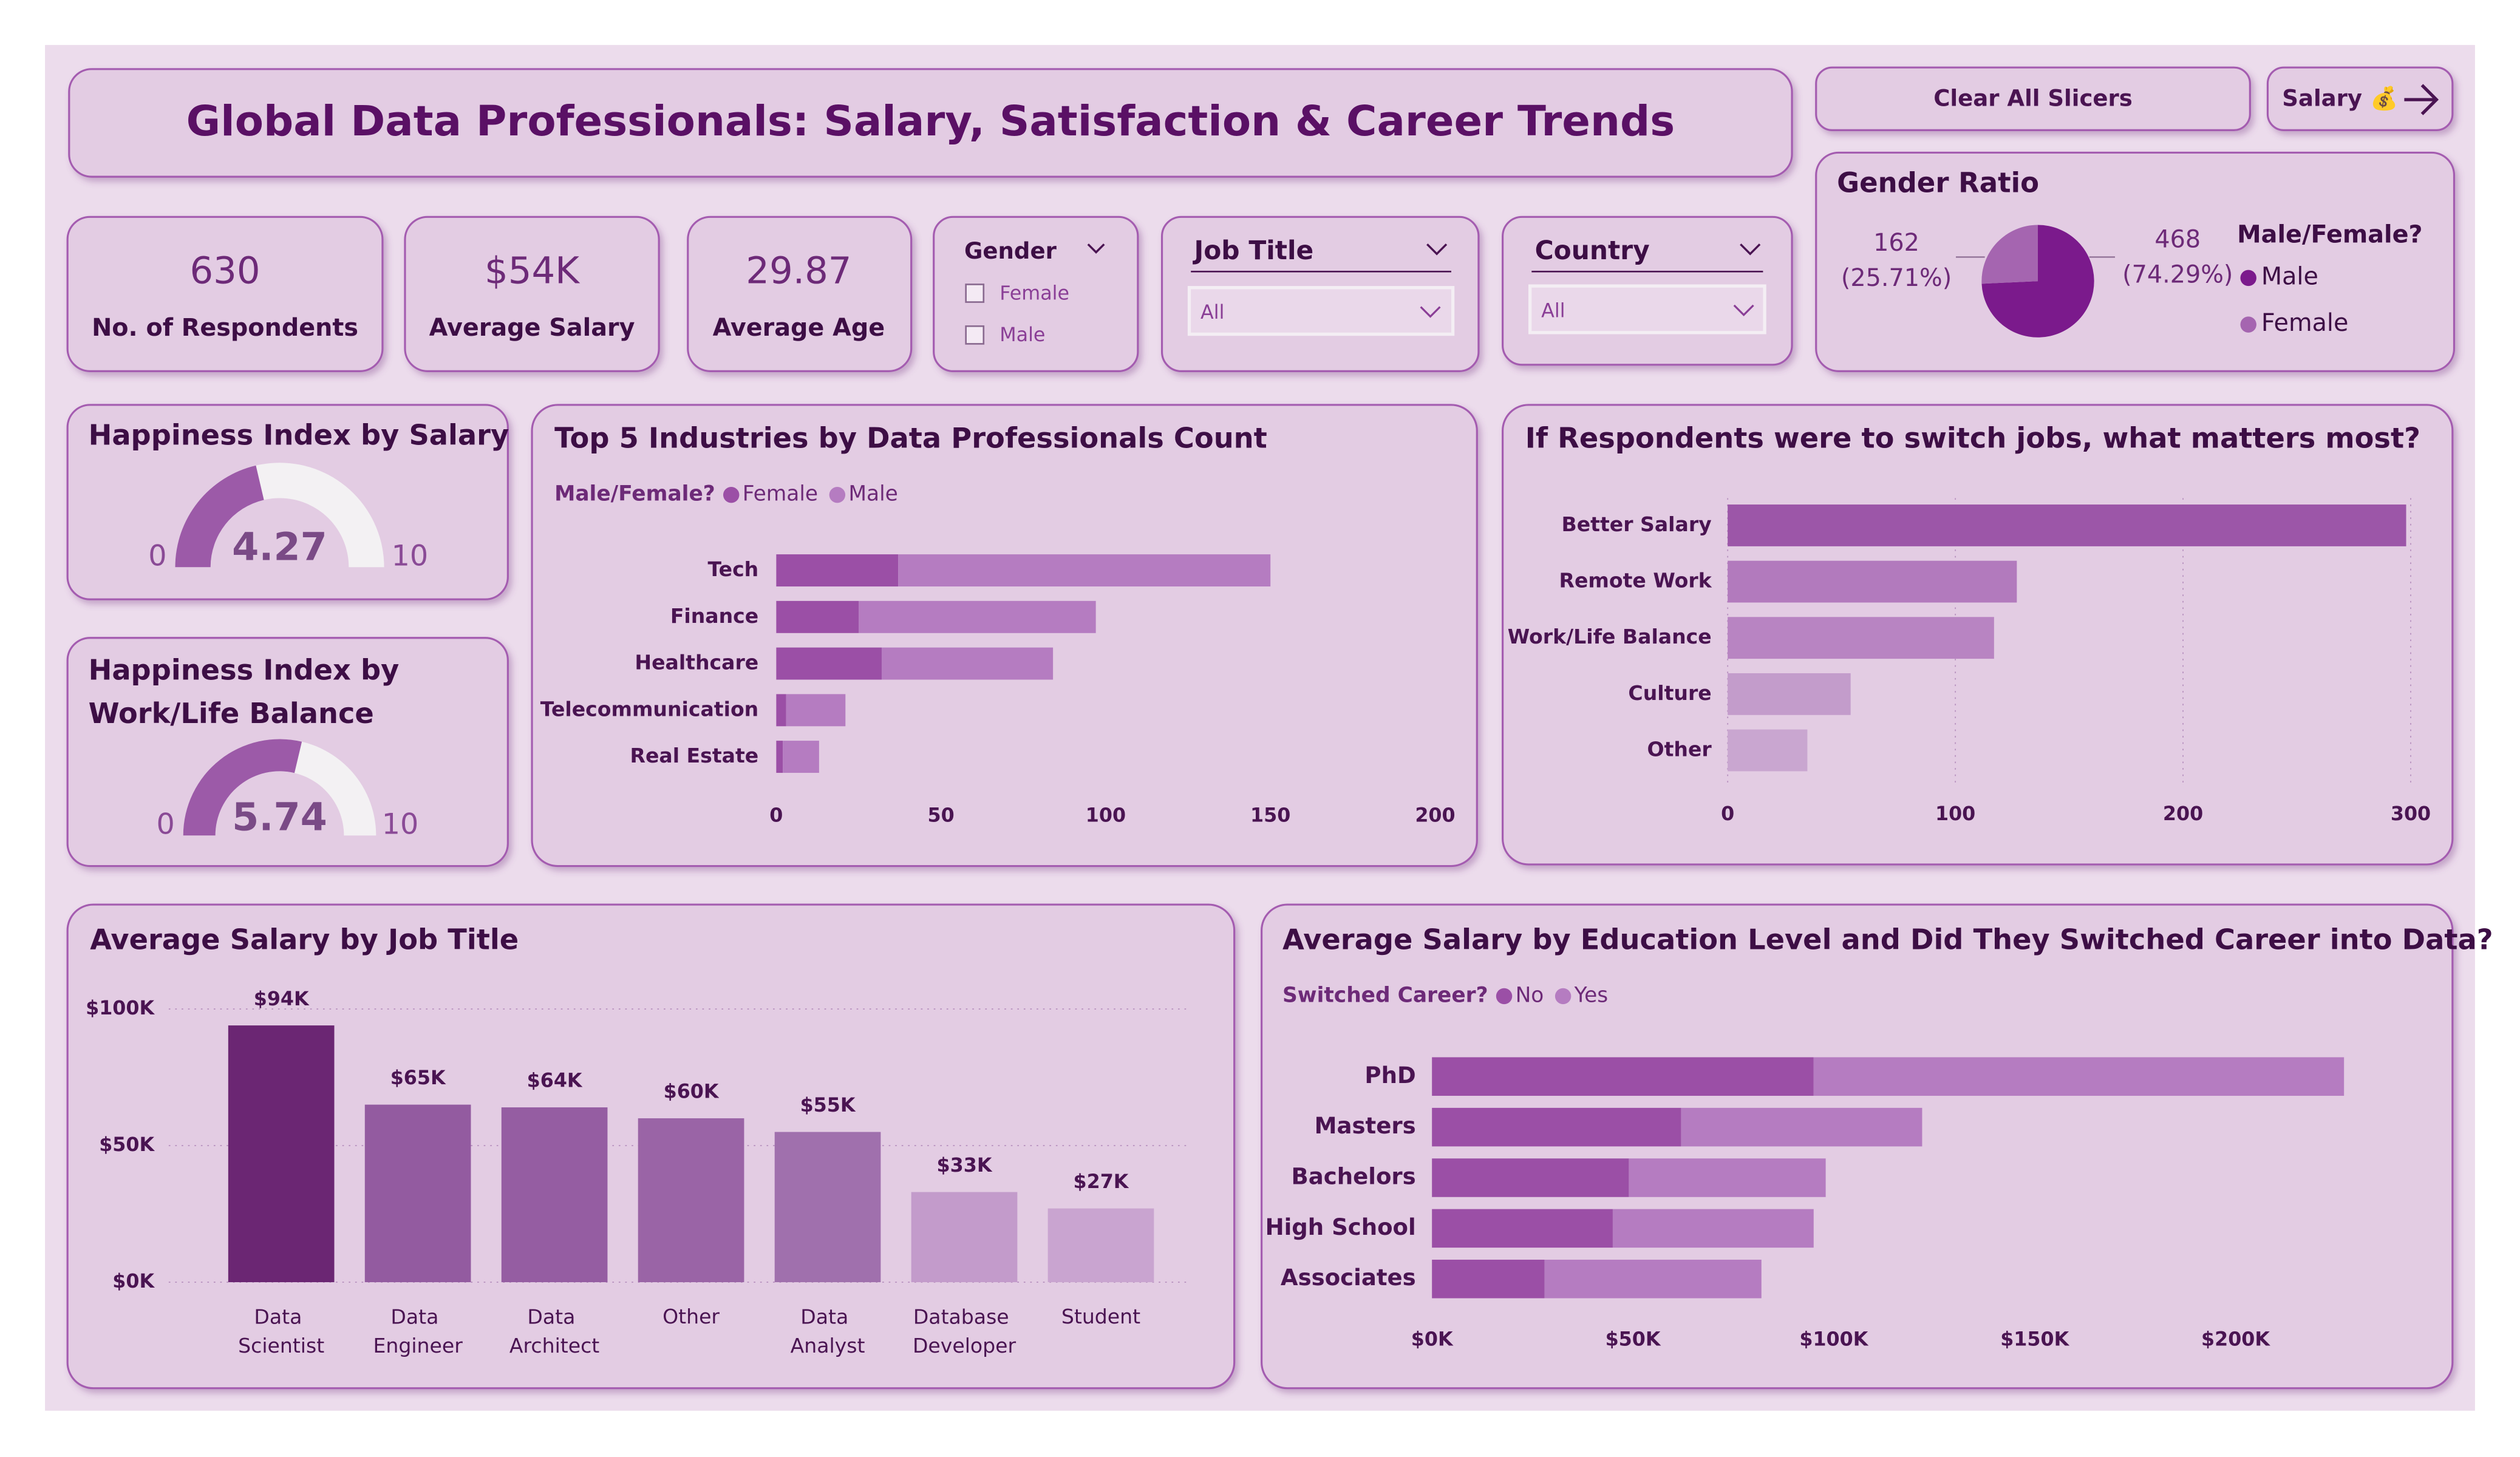 The width and height of the screenshot is (2520, 1457). What do you see at coordinates (1591, 995) in the screenshot?
I see `legend-label: Yes` at bounding box center [1591, 995].